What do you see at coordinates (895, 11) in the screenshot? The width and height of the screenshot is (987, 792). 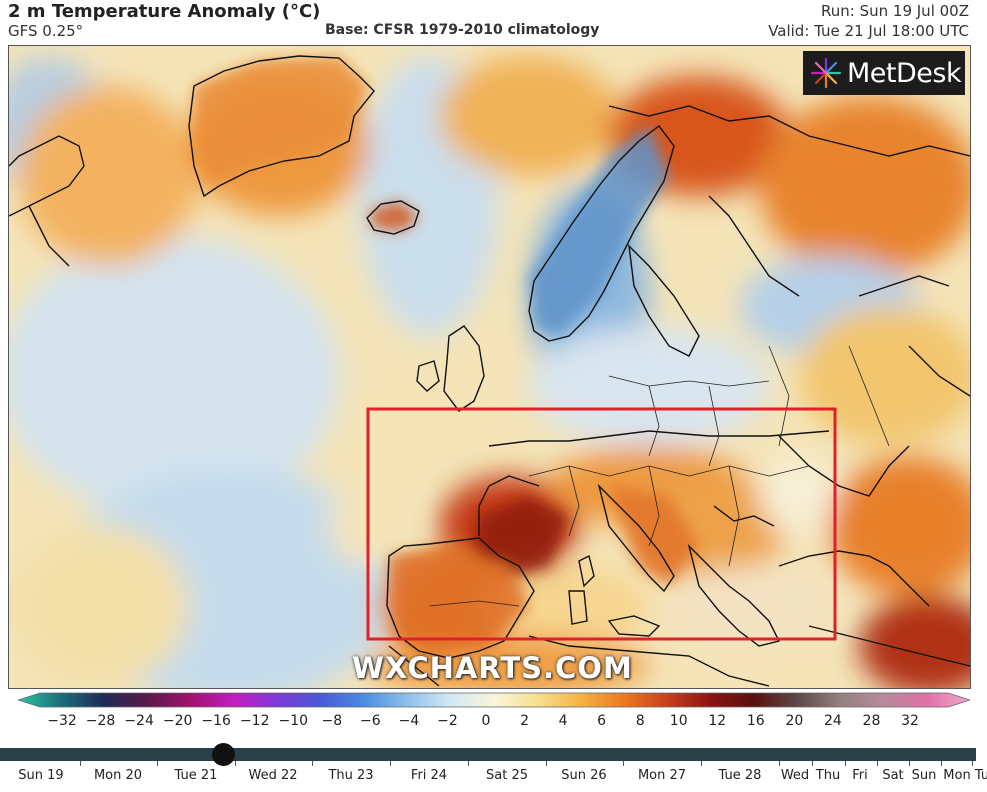 I see `run-label: Run: Sun 19 Jul 00Z` at bounding box center [895, 11].